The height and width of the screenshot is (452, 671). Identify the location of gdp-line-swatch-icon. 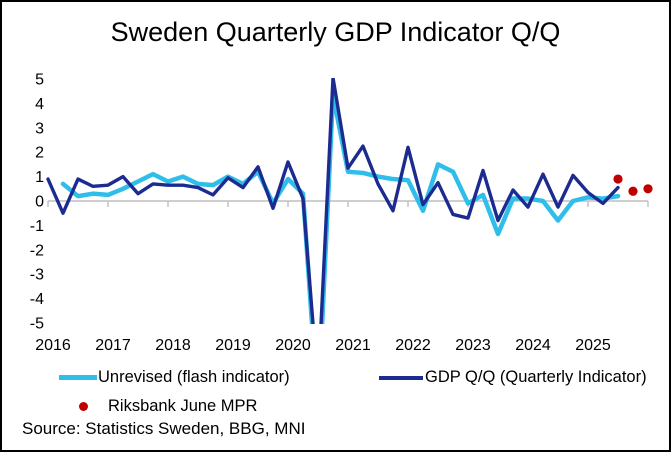
(401, 377).